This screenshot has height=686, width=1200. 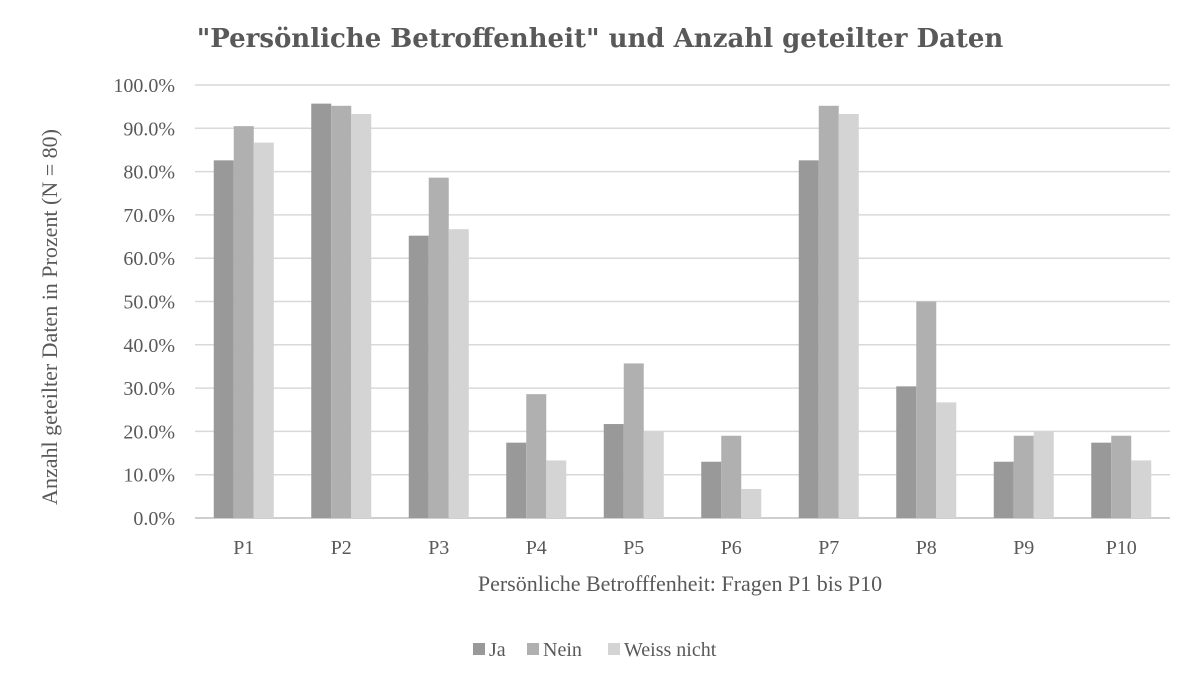 I want to click on bar-p6-ja, so click(x=711, y=489).